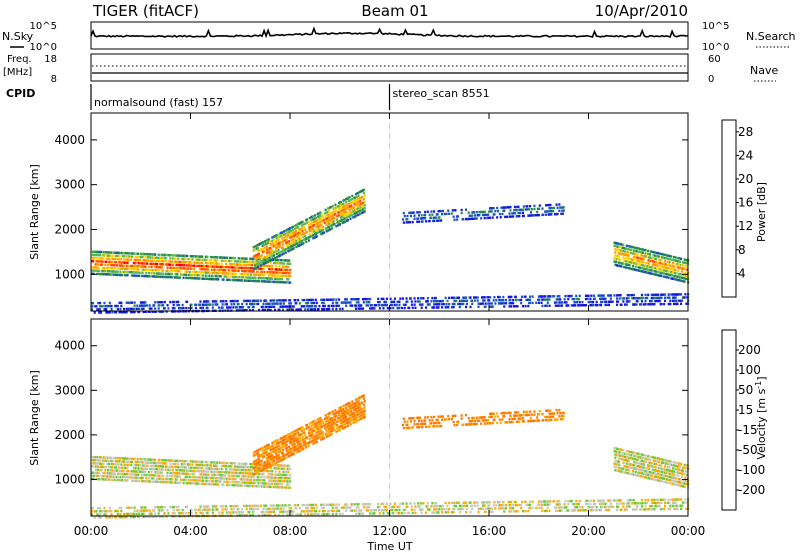 This screenshot has height=554, width=800. I want to click on power-ylabel: Slant Range [km], so click(34, 212).